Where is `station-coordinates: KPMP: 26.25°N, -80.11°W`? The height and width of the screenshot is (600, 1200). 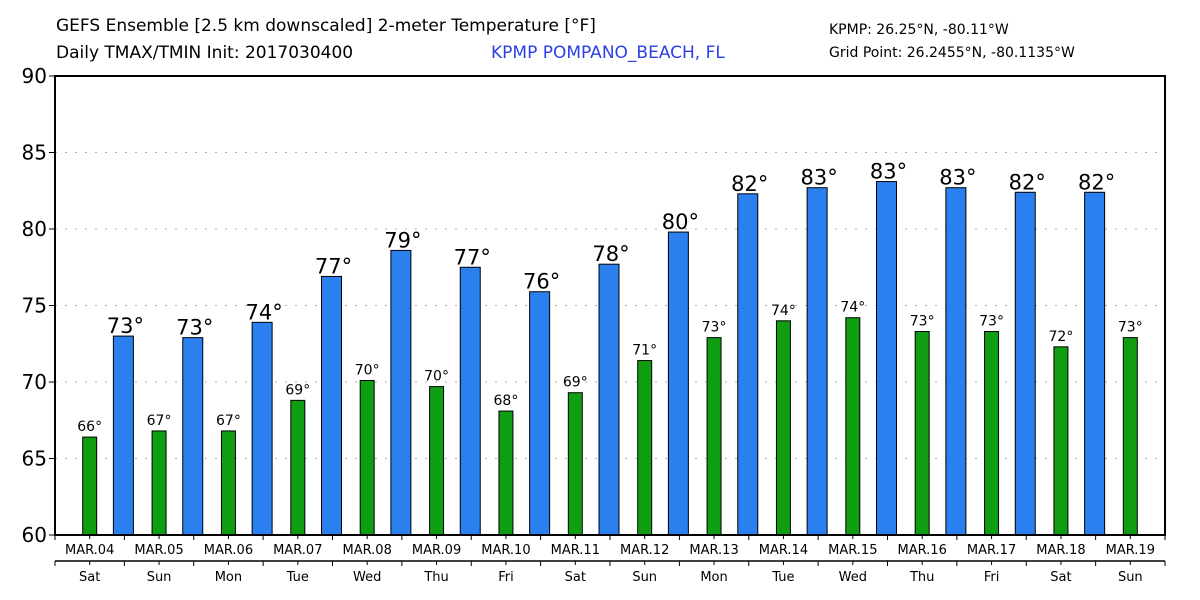 station-coordinates: KPMP: 26.25°N, -80.11°W is located at coordinates (919, 30).